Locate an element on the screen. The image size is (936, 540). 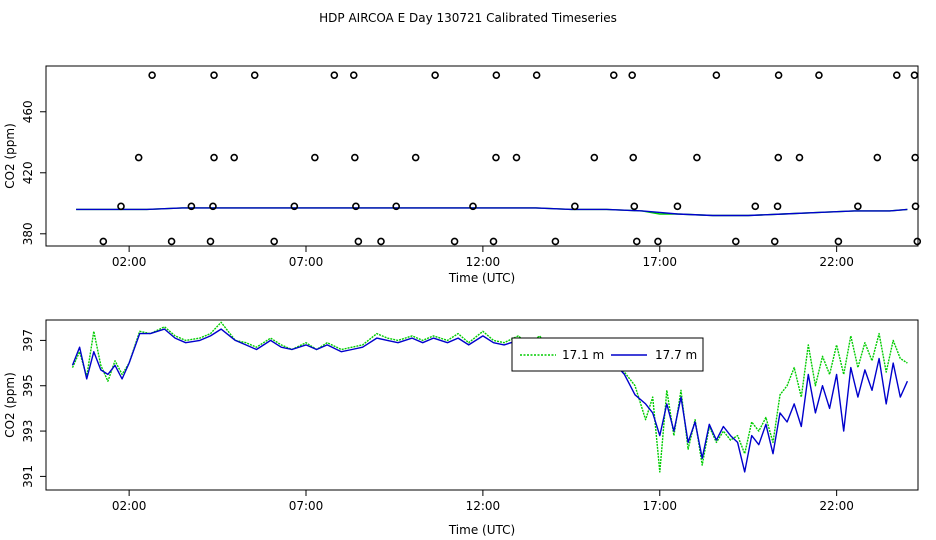
panel-bottom-x-label: Time (UTC) is located at coordinates (481, 530).